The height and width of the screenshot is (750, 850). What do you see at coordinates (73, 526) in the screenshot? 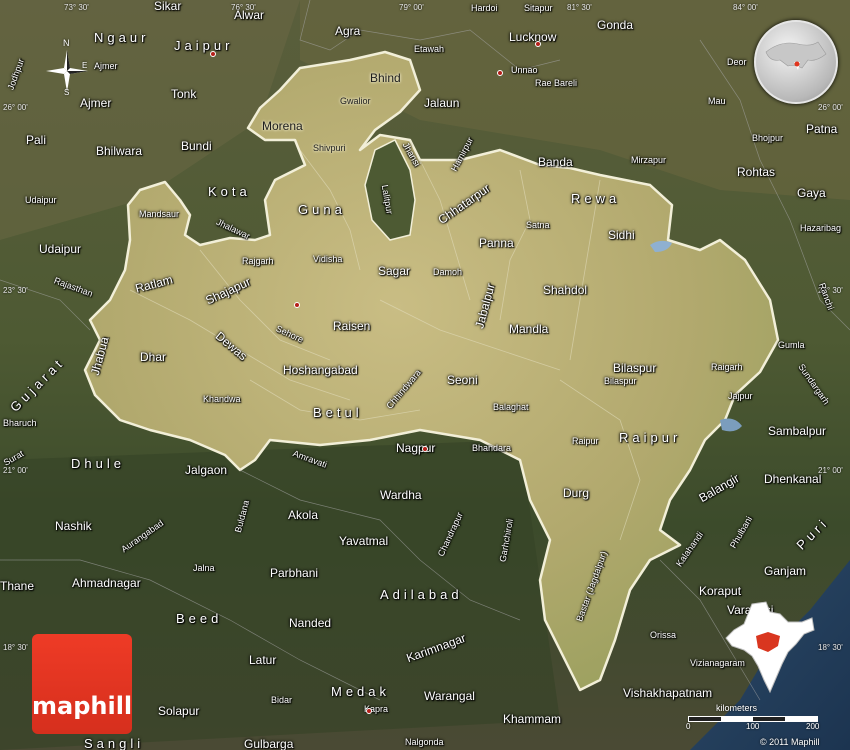
I see `place-label: Nashik` at bounding box center [73, 526].